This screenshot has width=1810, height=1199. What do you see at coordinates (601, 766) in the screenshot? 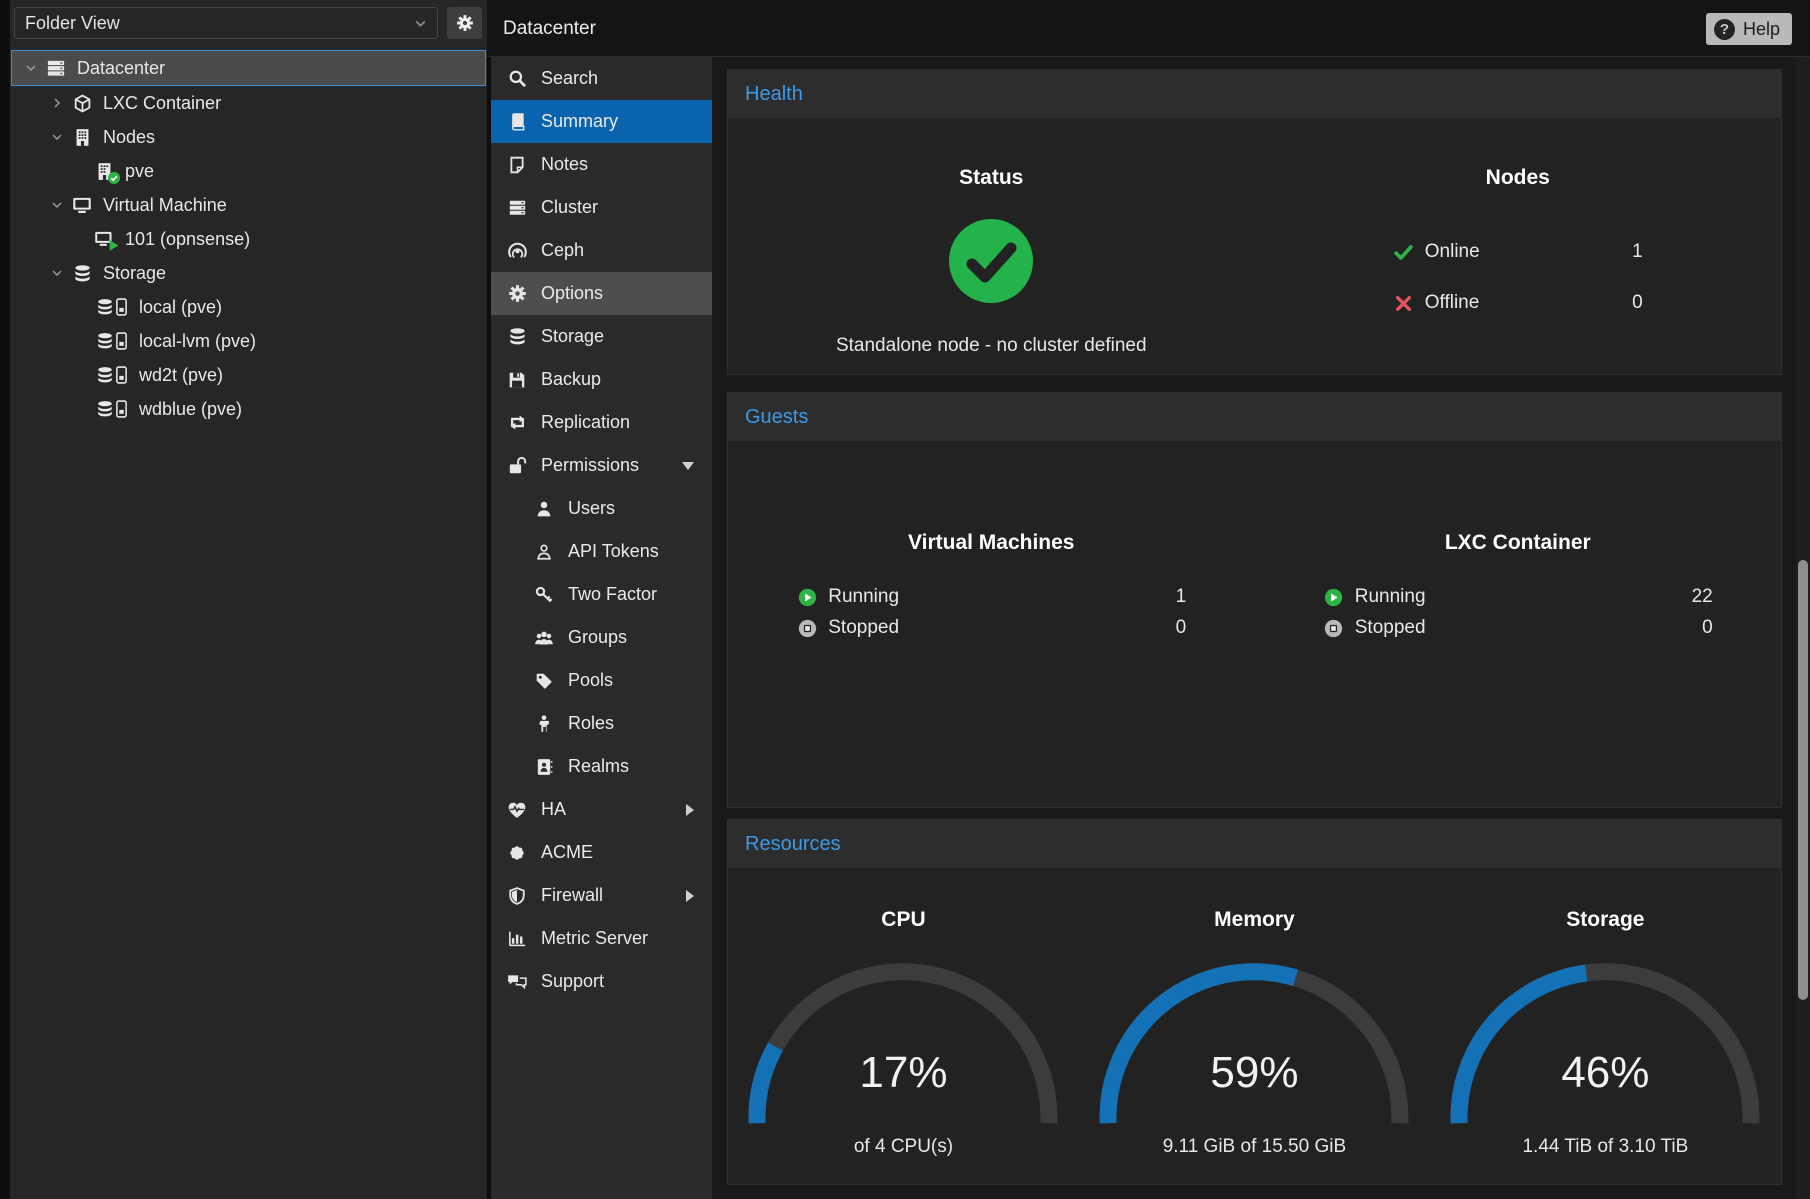
I see `nav-item-realms: Realms` at bounding box center [601, 766].